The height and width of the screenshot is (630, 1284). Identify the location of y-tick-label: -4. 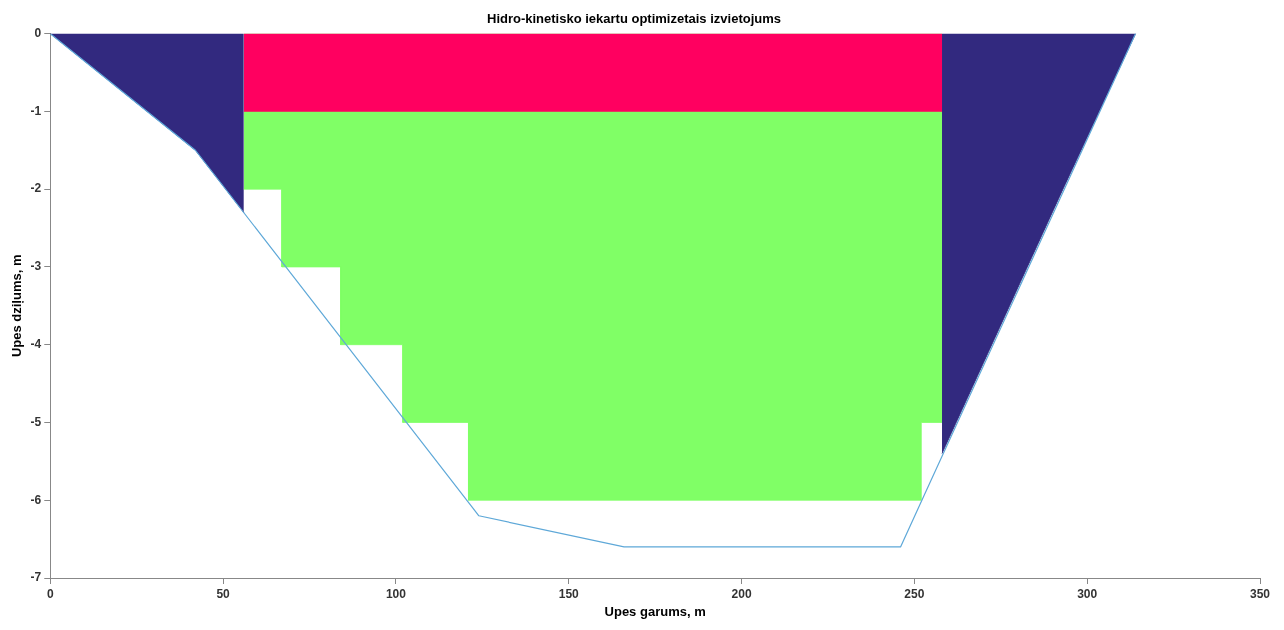
(36, 344).